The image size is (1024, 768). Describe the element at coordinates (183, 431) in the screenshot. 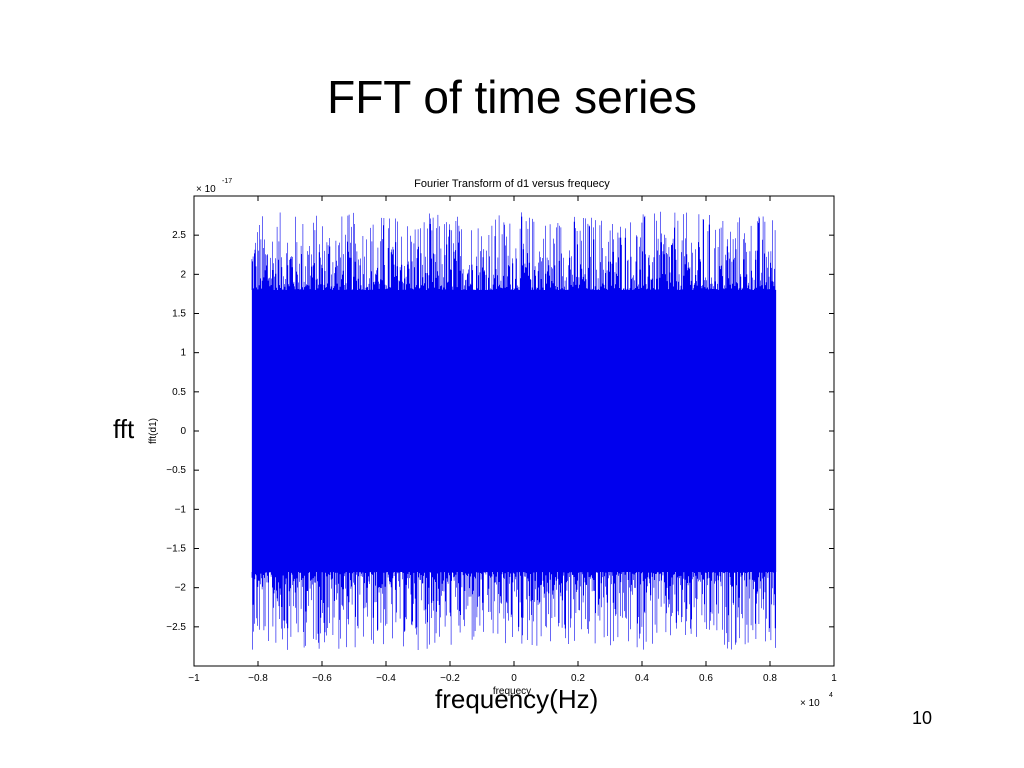

I see `y-tick-label: 0` at that location.